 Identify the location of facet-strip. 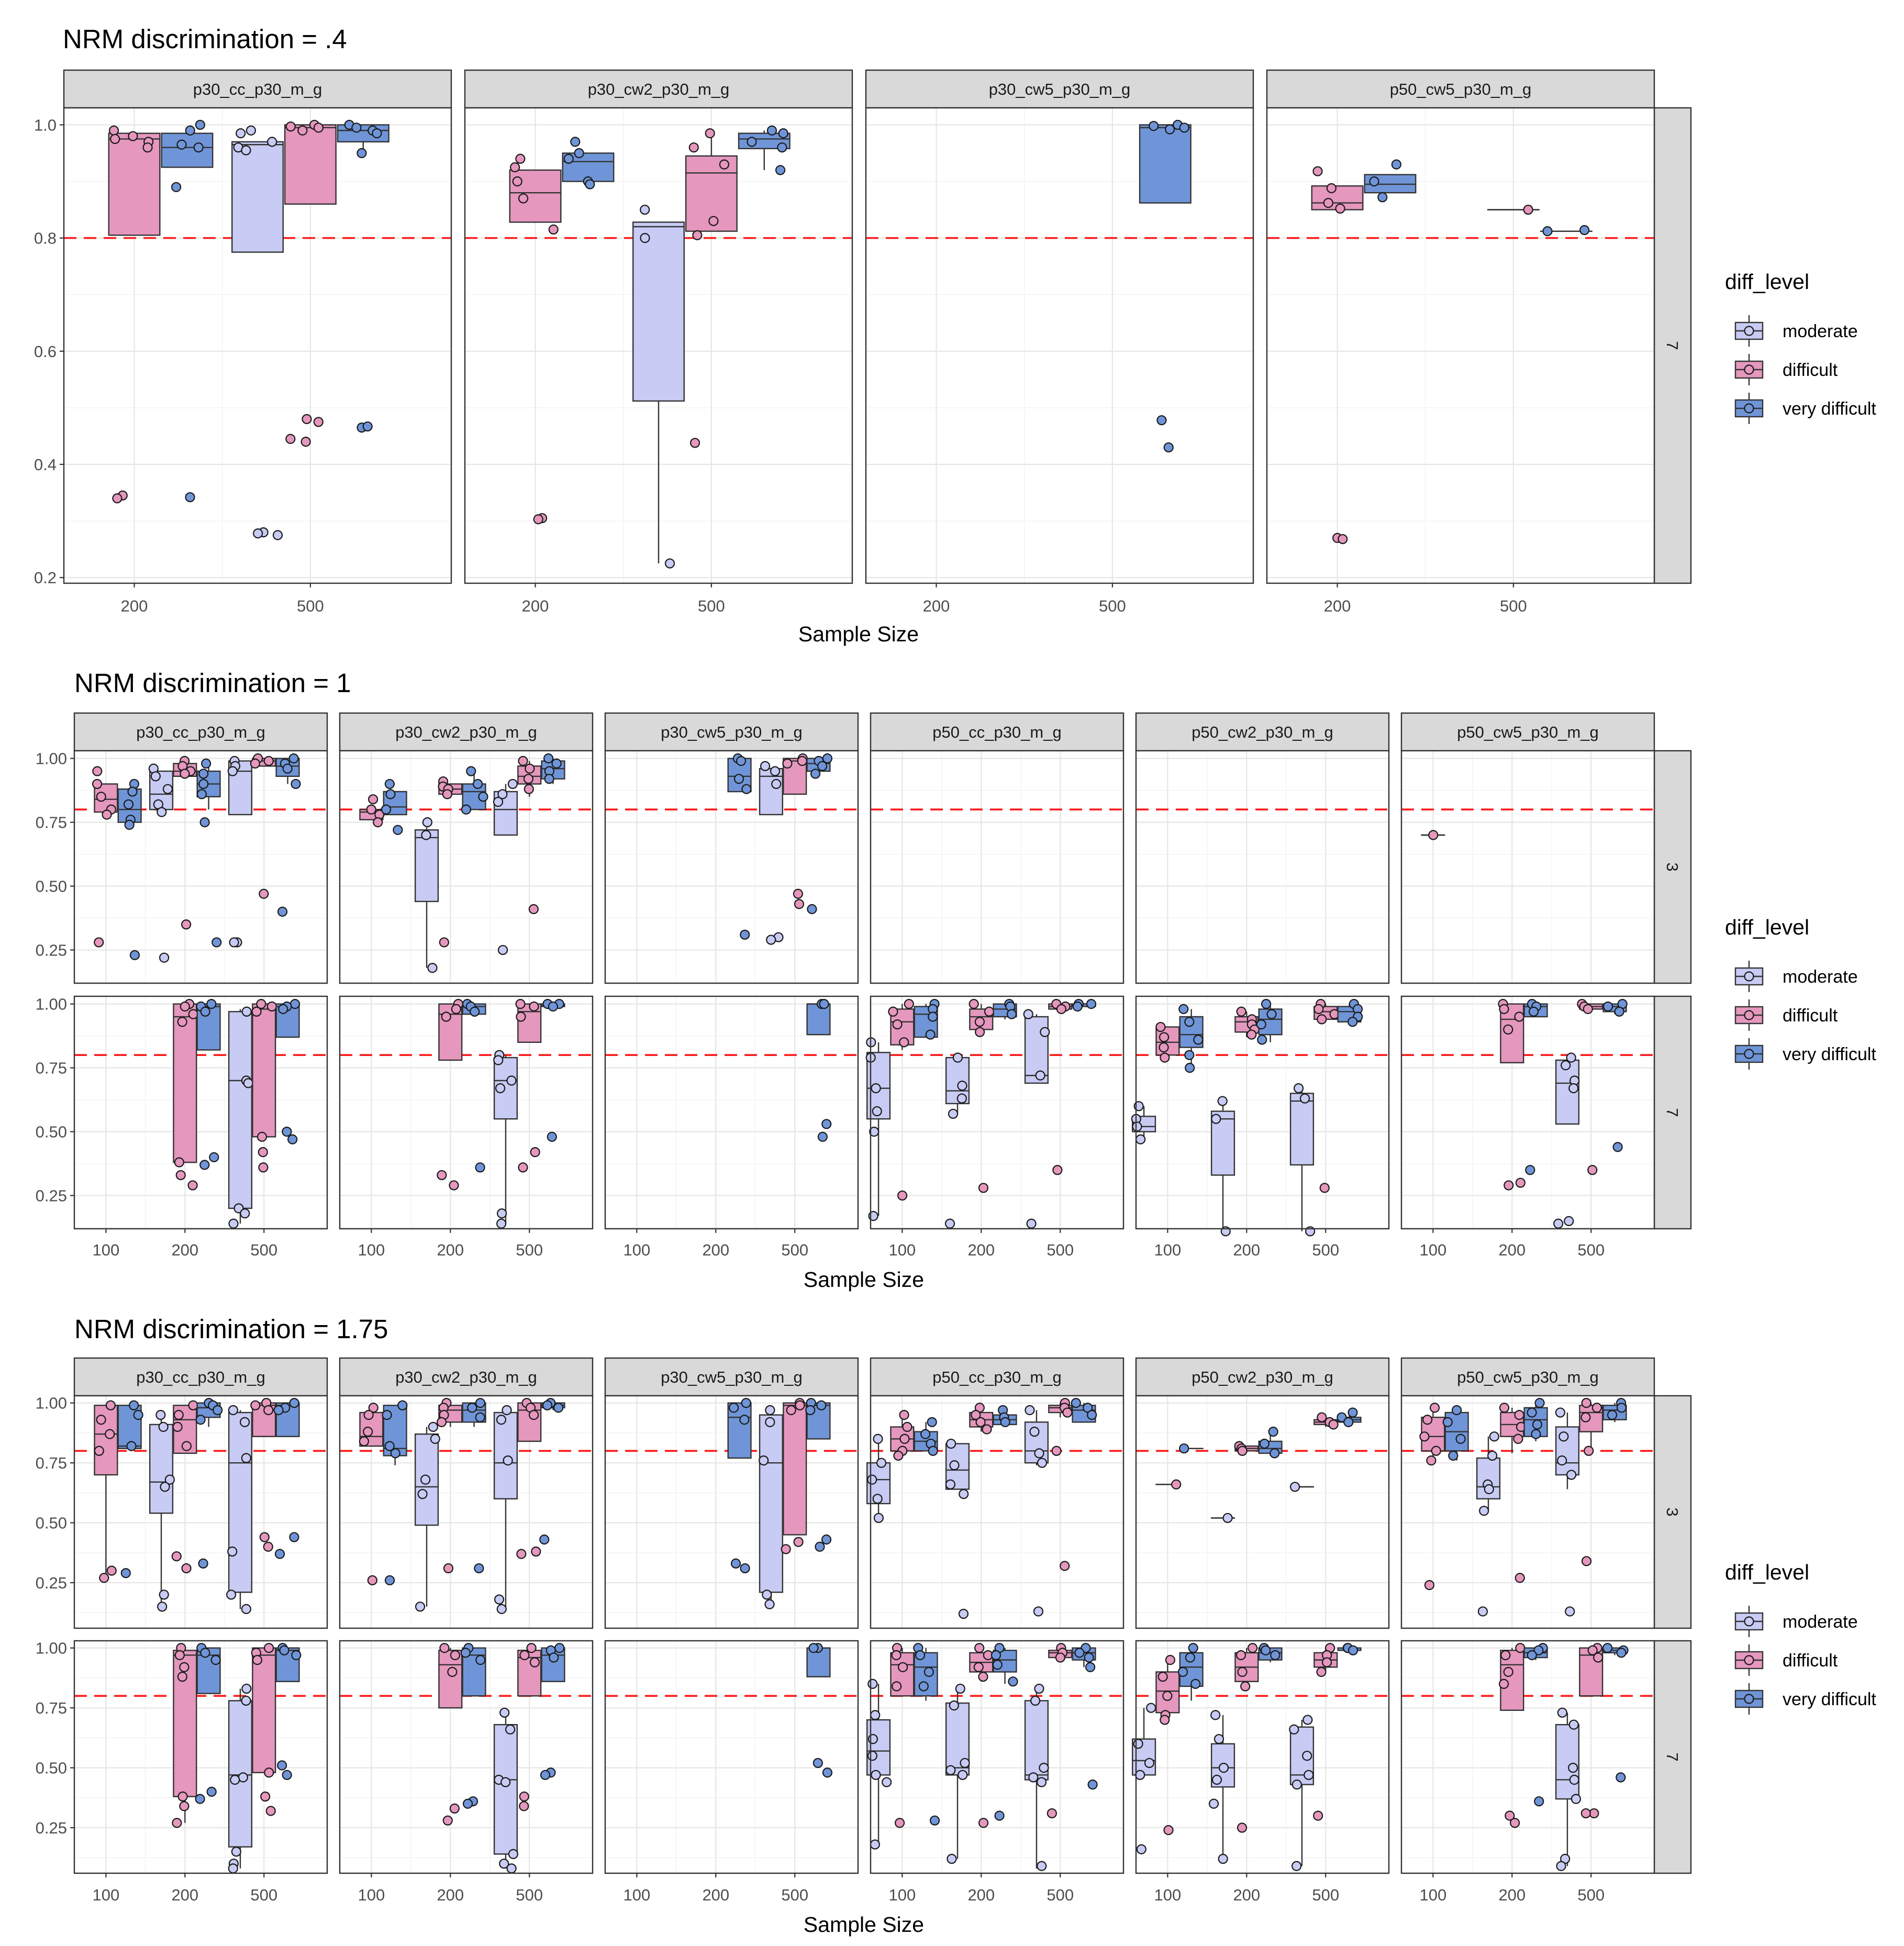
(659, 89).